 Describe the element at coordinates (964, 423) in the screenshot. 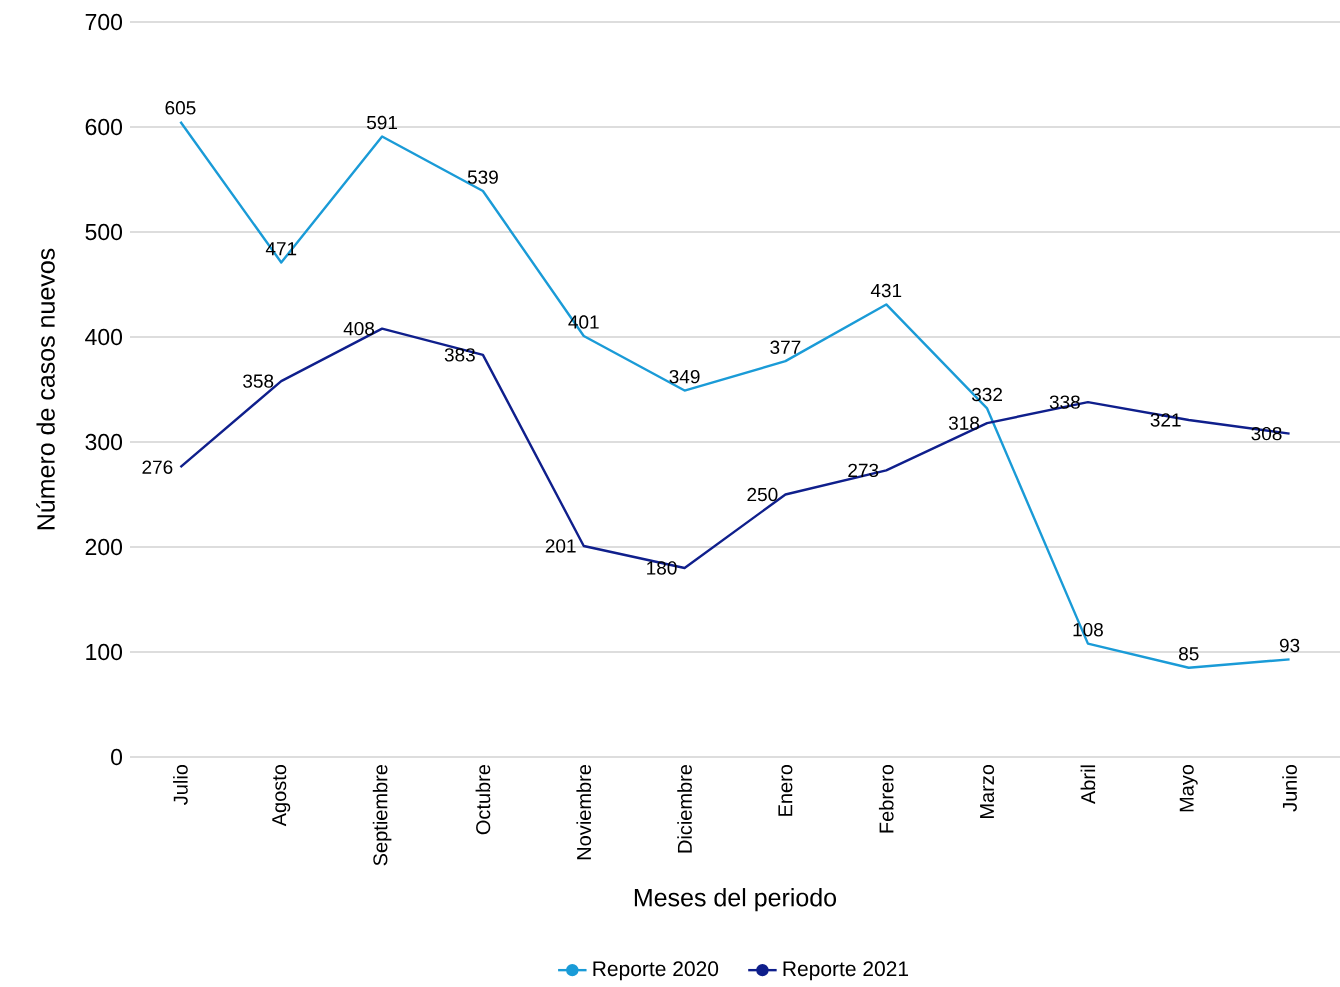

I see `data-label: 318` at that location.